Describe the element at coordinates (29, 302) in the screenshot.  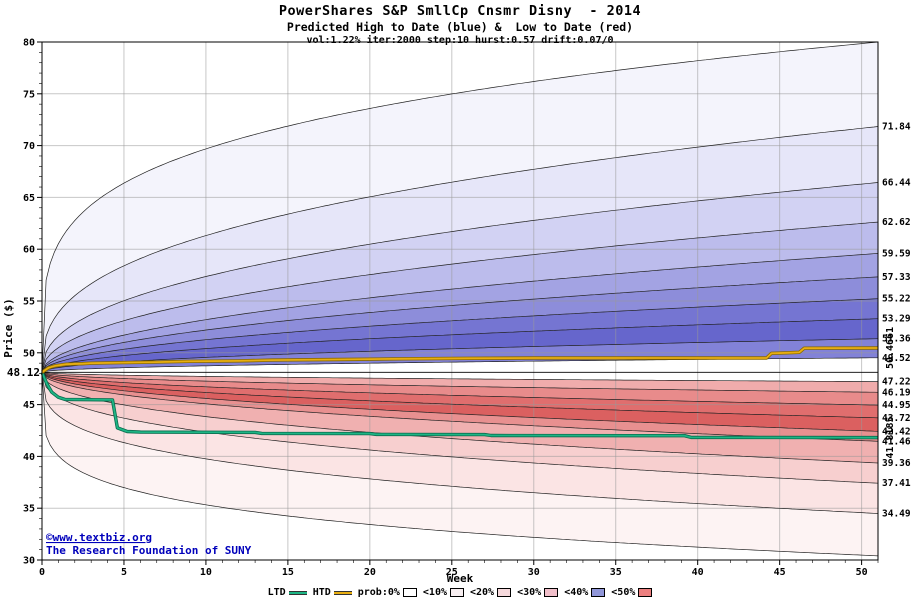
I see `y-tick-label: 55` at that location.